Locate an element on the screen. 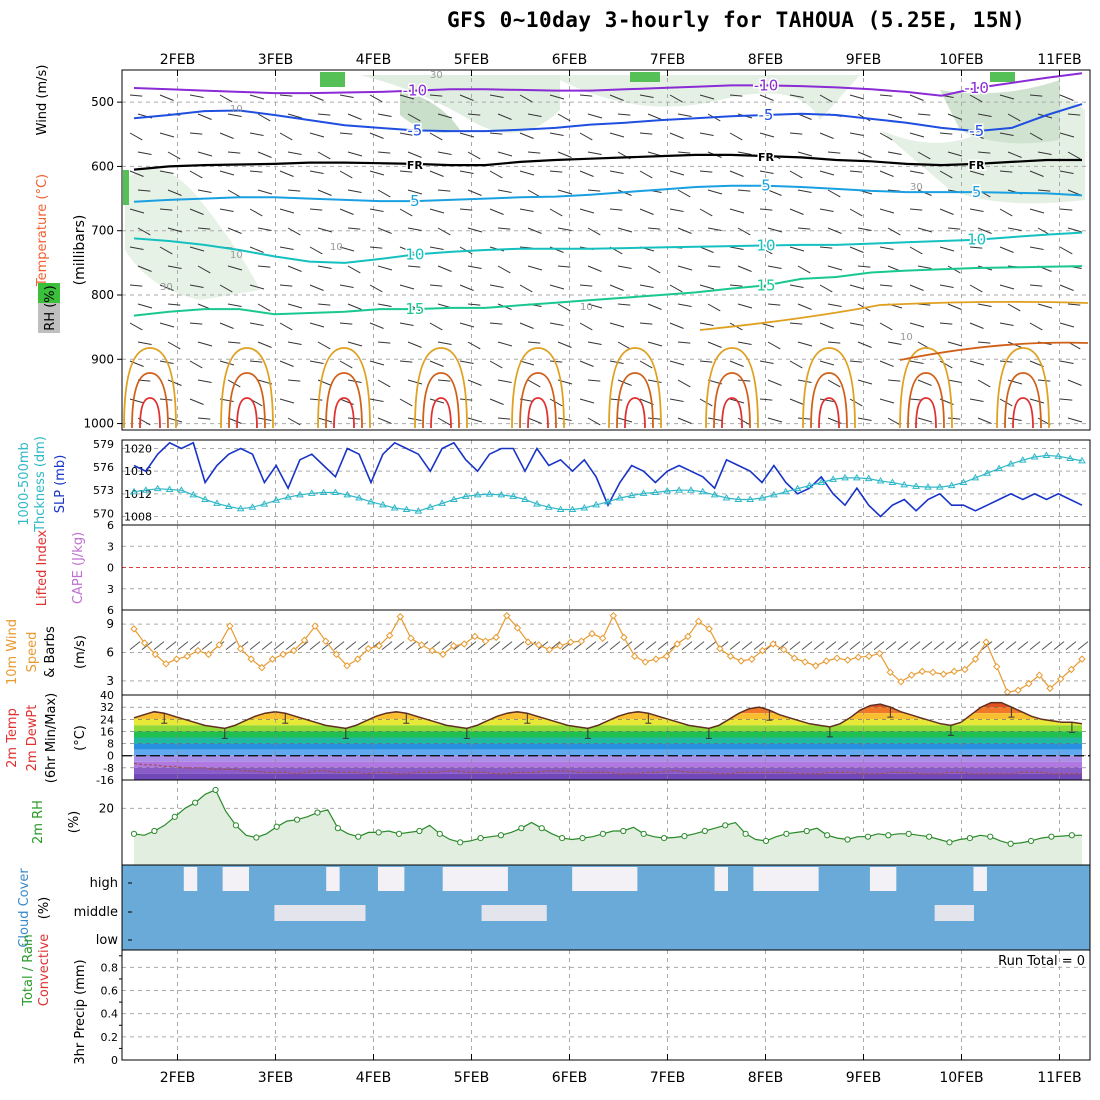 The width and height of the screenshot is (1100, 1100). temp-band is located at coordinates (608, 746).